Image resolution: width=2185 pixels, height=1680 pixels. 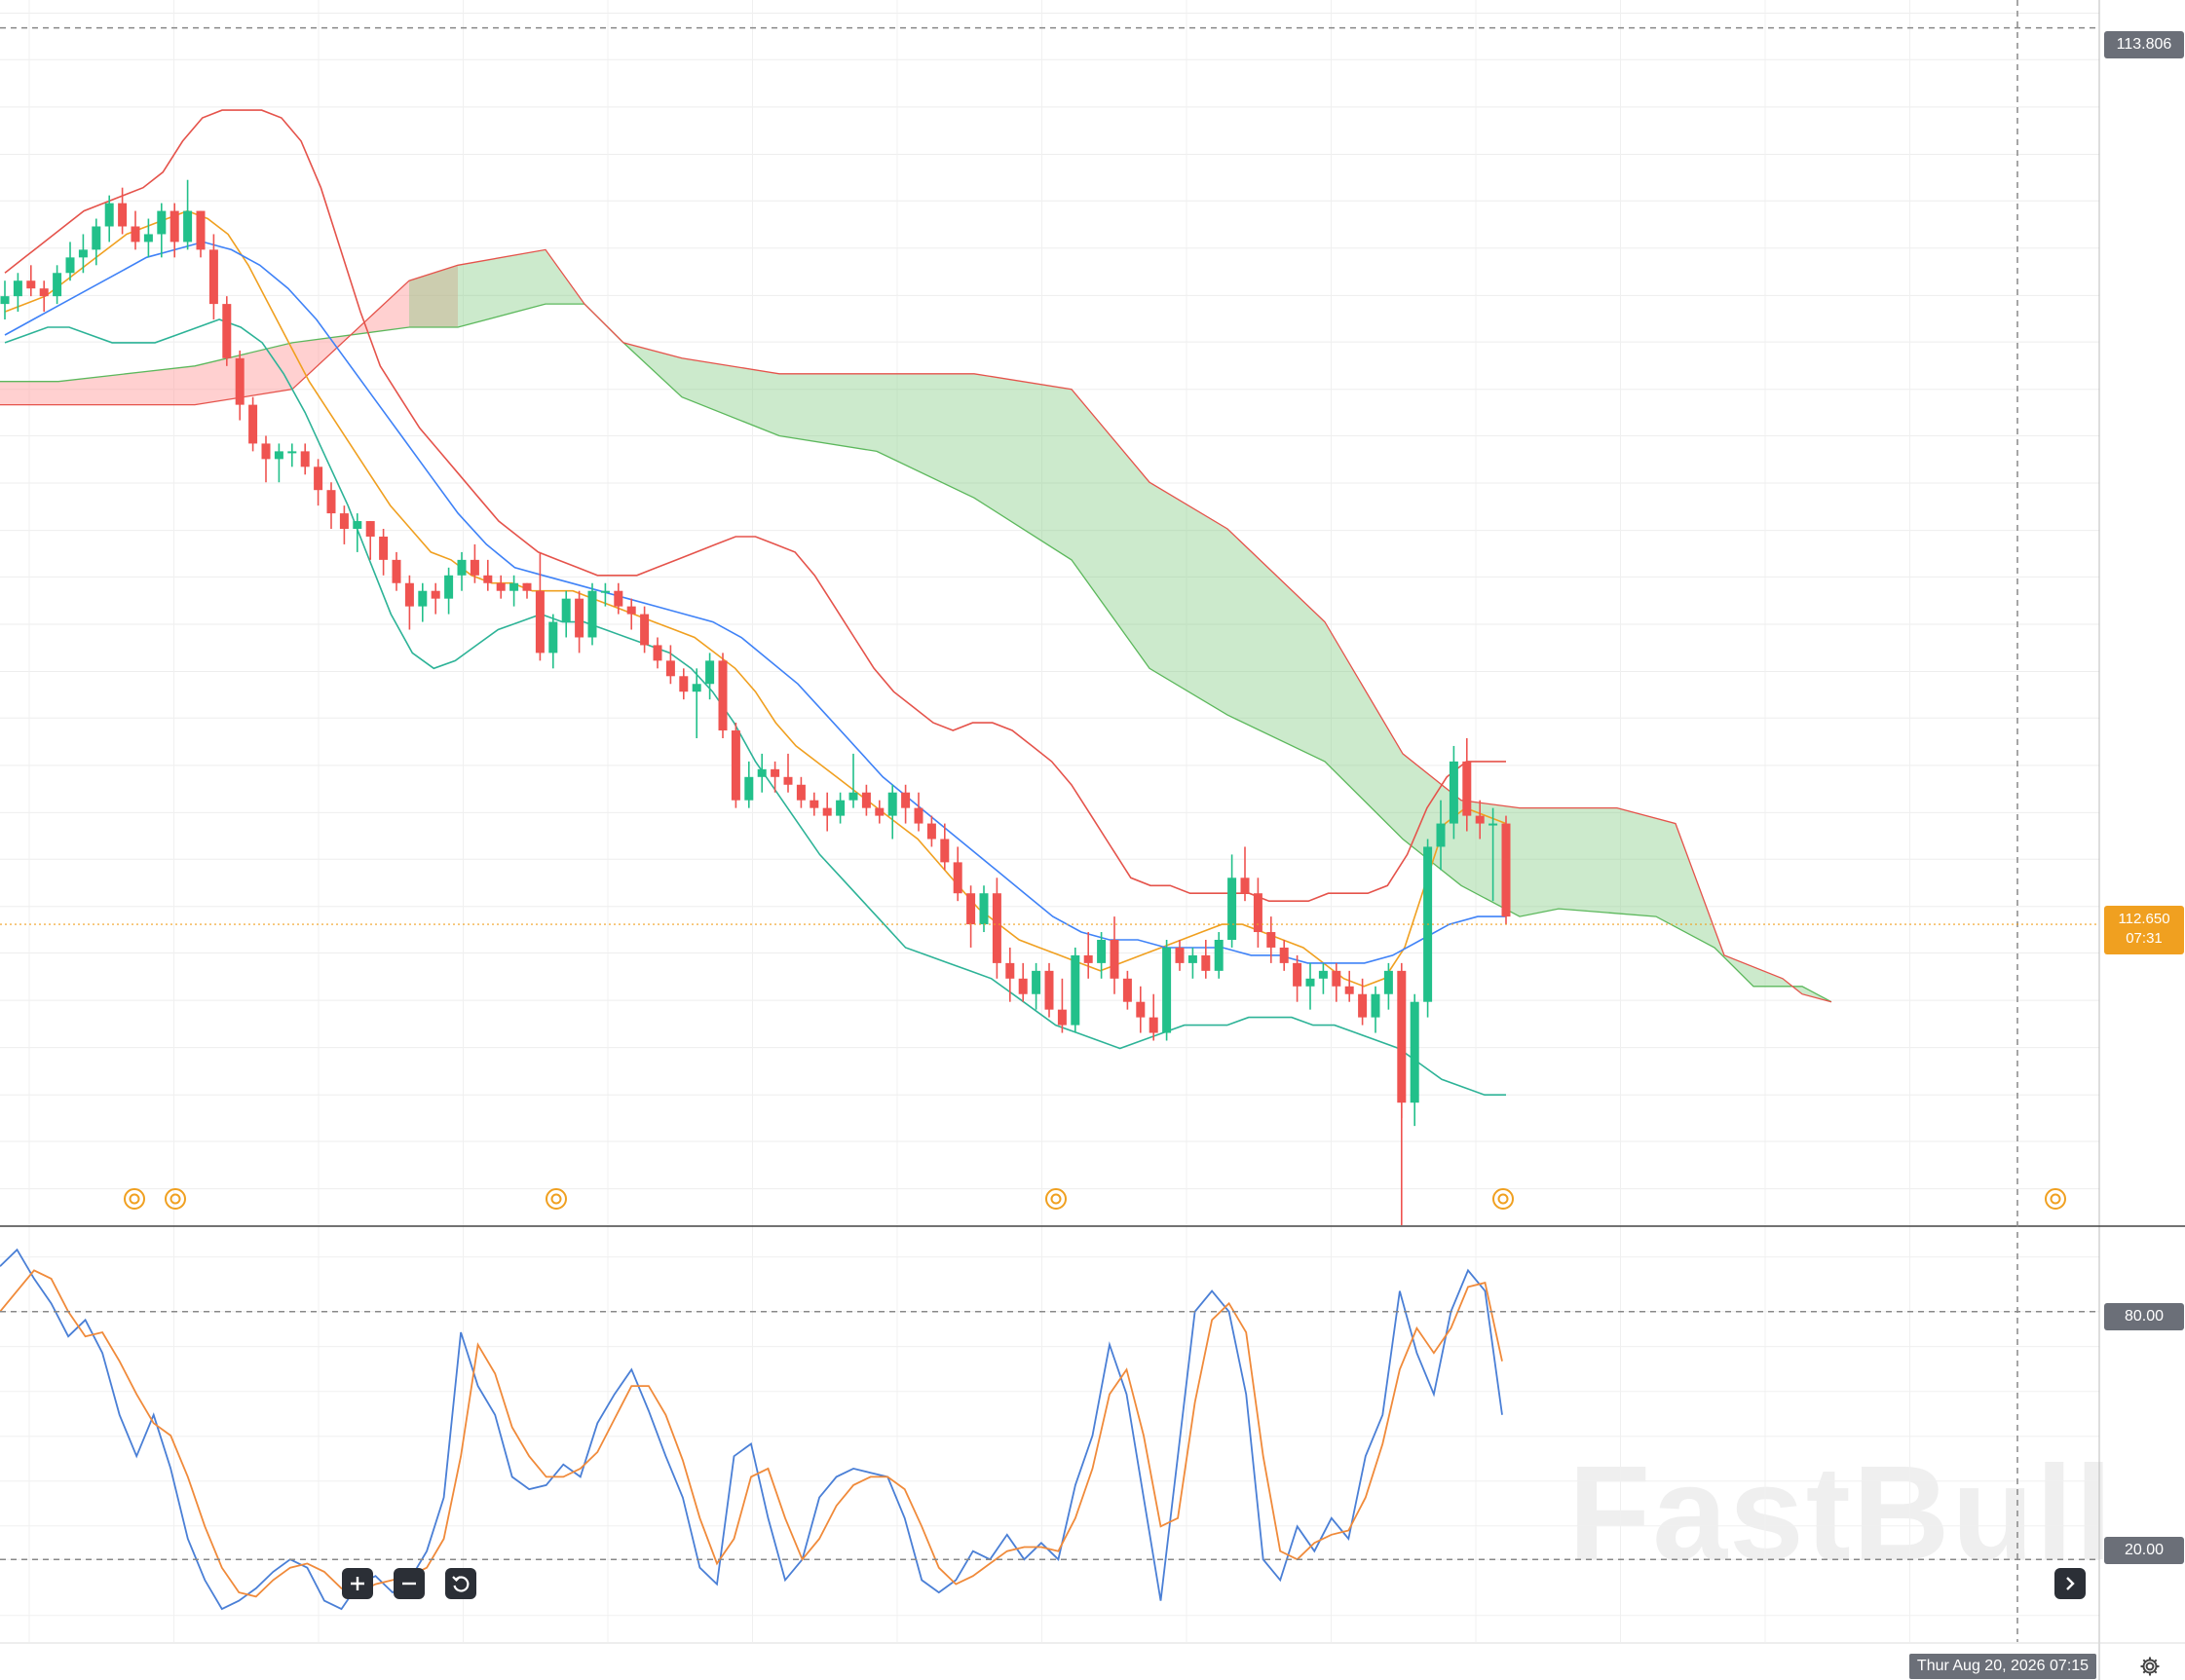 I want to click on reset-button, so click(x=461, y=1583).